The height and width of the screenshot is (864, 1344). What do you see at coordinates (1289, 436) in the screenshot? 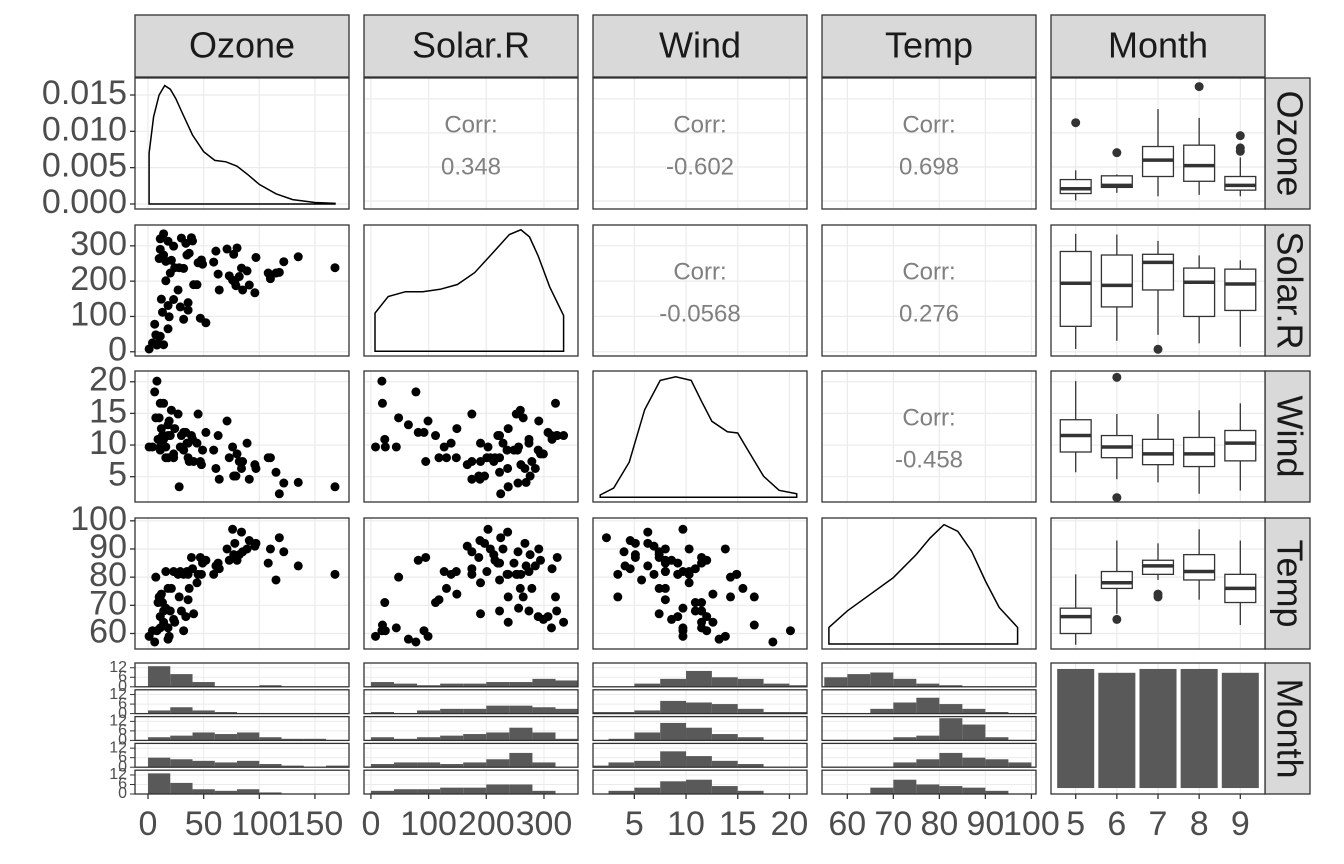
I see `row-strip-label: Wind` at bounding box center [1289, 436].